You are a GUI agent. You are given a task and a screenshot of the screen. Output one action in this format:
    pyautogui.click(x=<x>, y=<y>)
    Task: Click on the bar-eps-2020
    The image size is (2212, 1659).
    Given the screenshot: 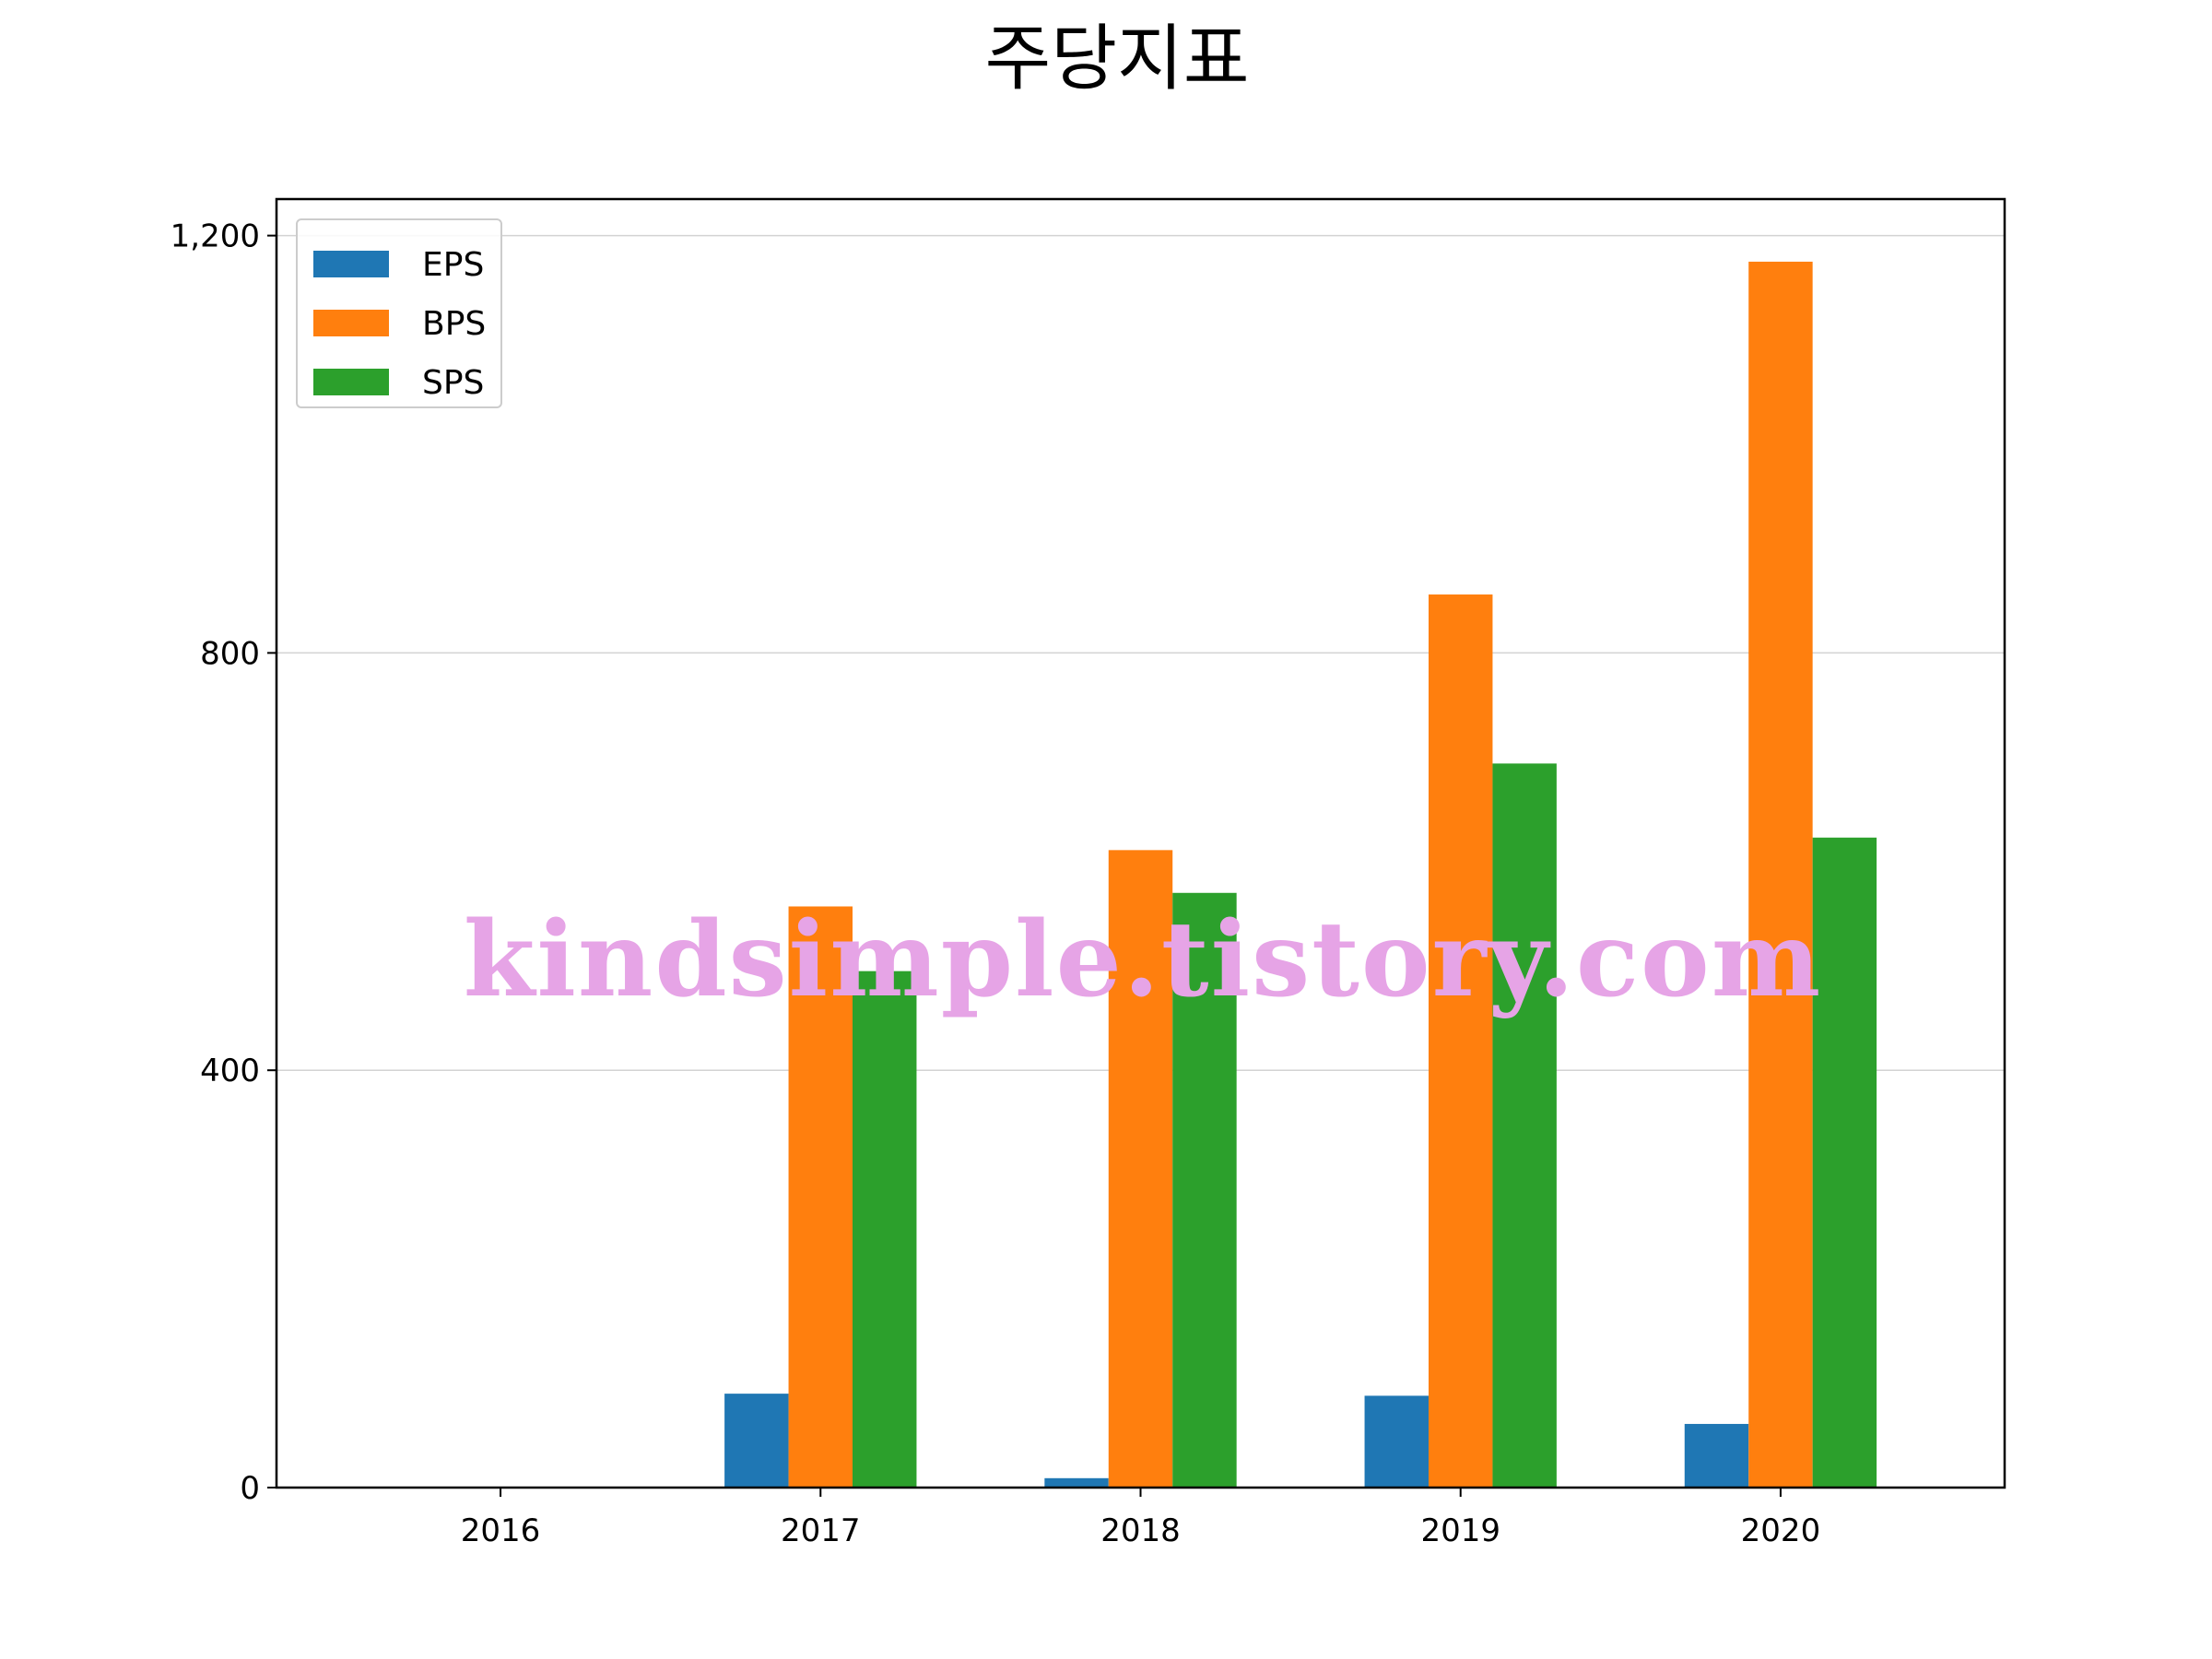 What is the action you would take?
    pyautogui.click(x=1716, y=1455)
    